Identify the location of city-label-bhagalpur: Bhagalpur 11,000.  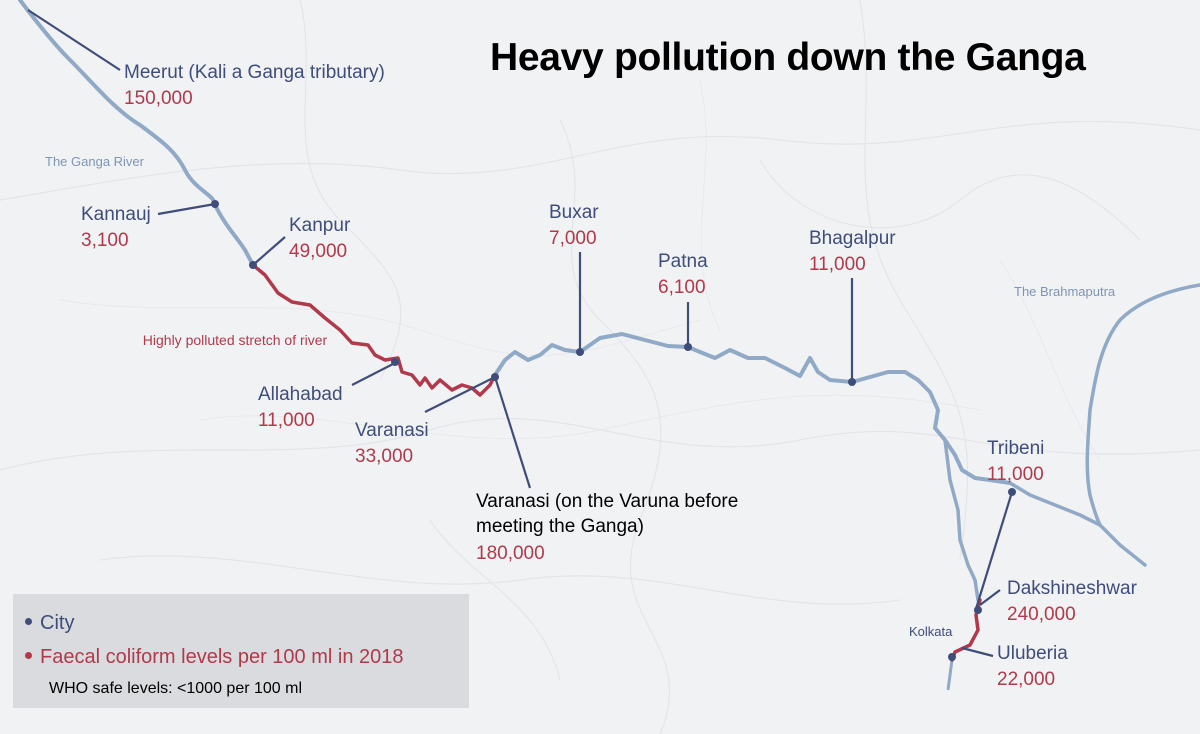
(852, 252).